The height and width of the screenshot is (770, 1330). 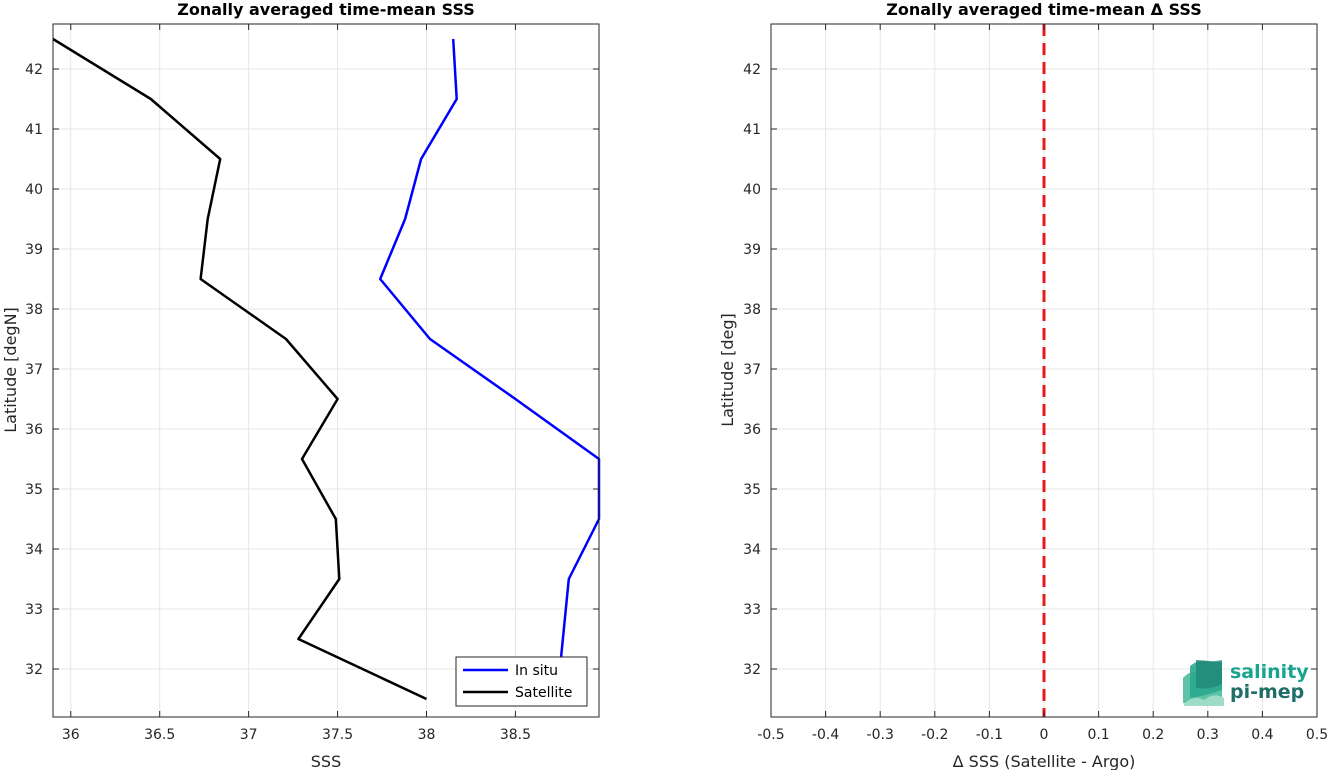 I want to click on x-tick-label: 0.1, so click(x=1098, y=735).